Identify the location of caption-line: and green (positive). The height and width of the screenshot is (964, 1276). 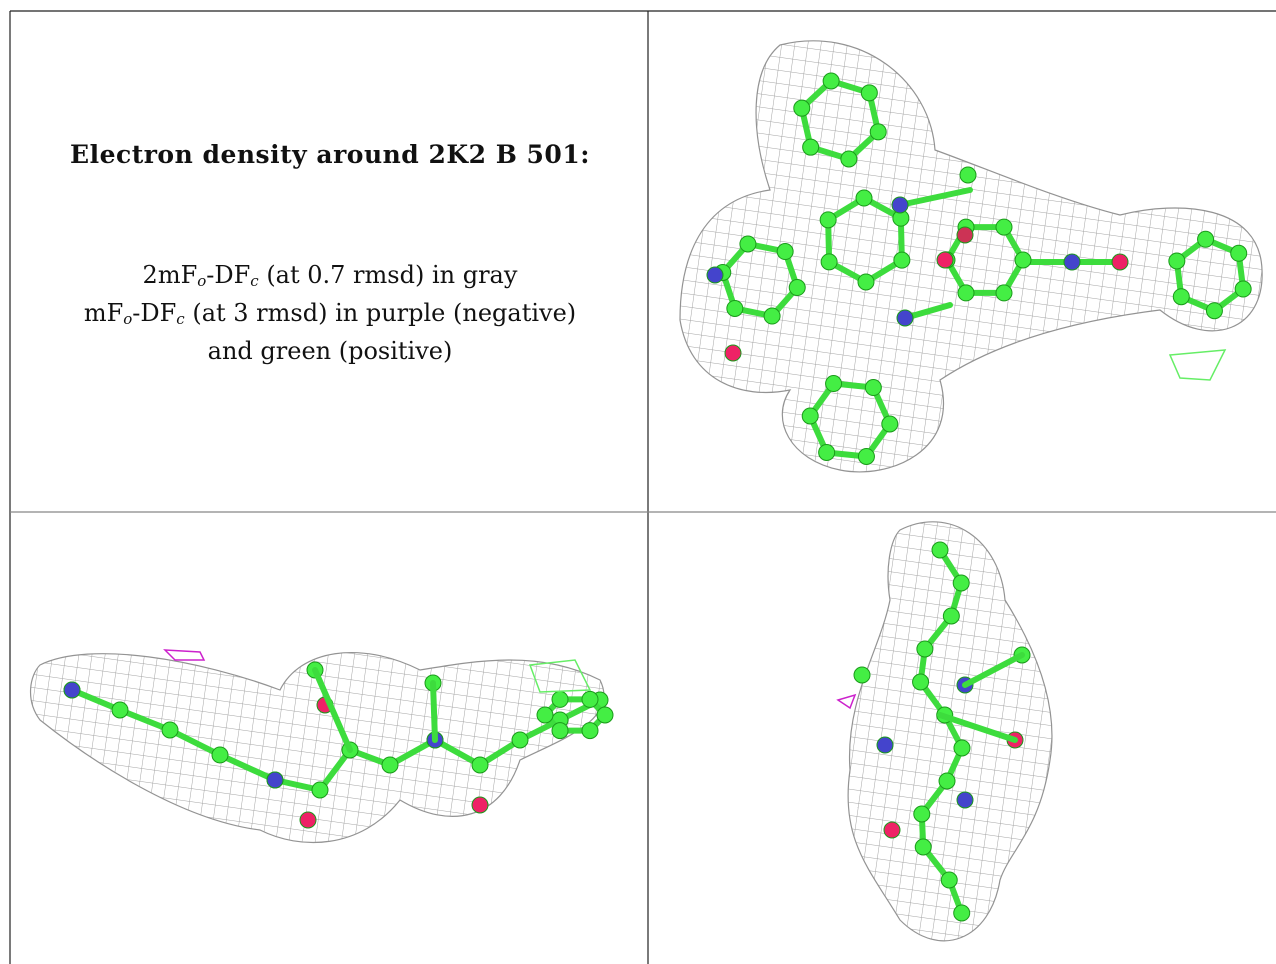
(330, 351).